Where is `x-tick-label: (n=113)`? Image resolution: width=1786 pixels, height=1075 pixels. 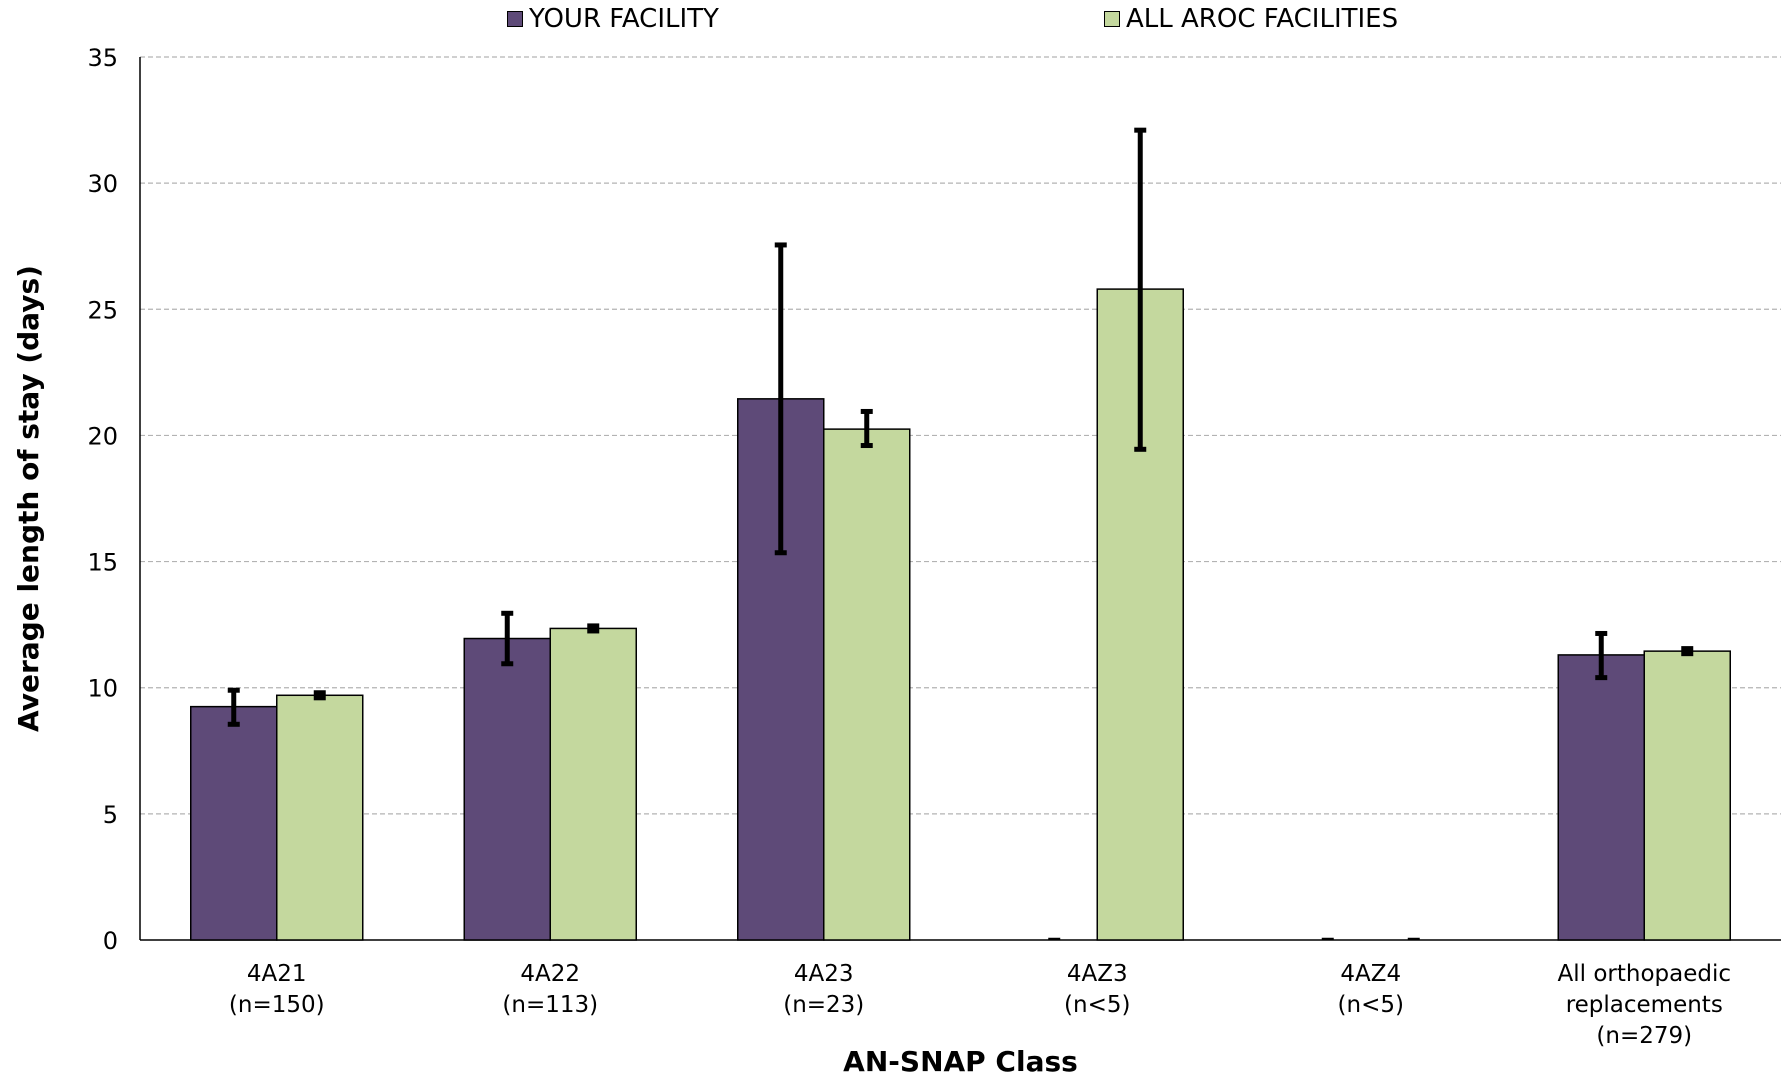
x-tick-label: (n=113) is located at coordinates (550, 1005).